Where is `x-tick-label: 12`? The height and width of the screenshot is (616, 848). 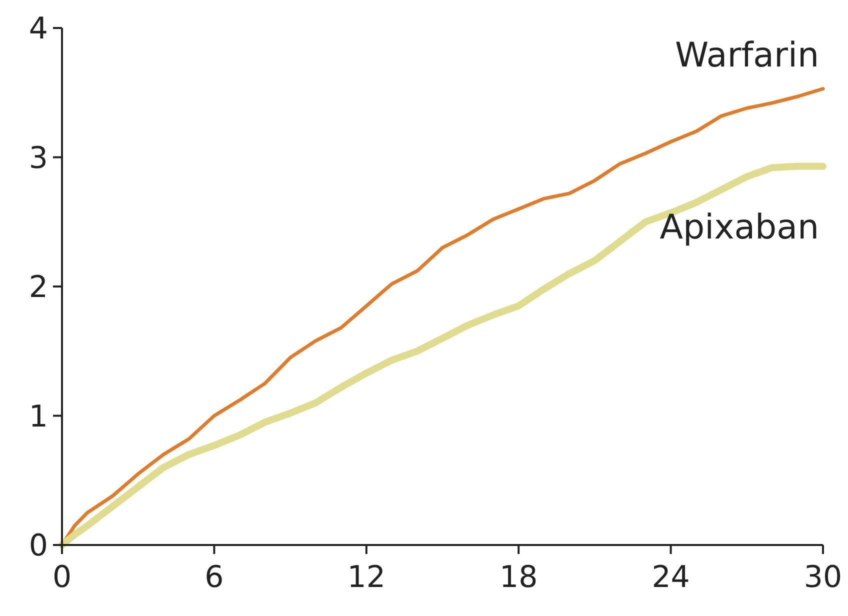
x-tick-label: 12 is located at coordinates (366, 577).